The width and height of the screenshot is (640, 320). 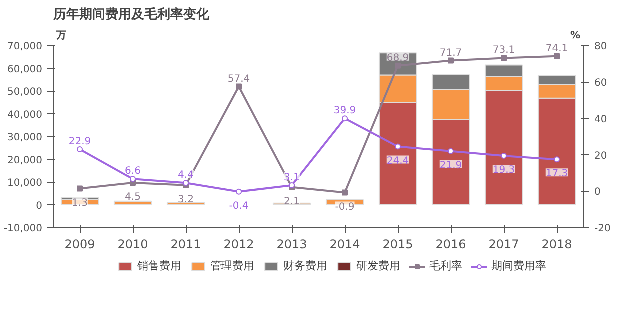 I want to click on x-tick-label: 2010, so click(x=133, y=245).